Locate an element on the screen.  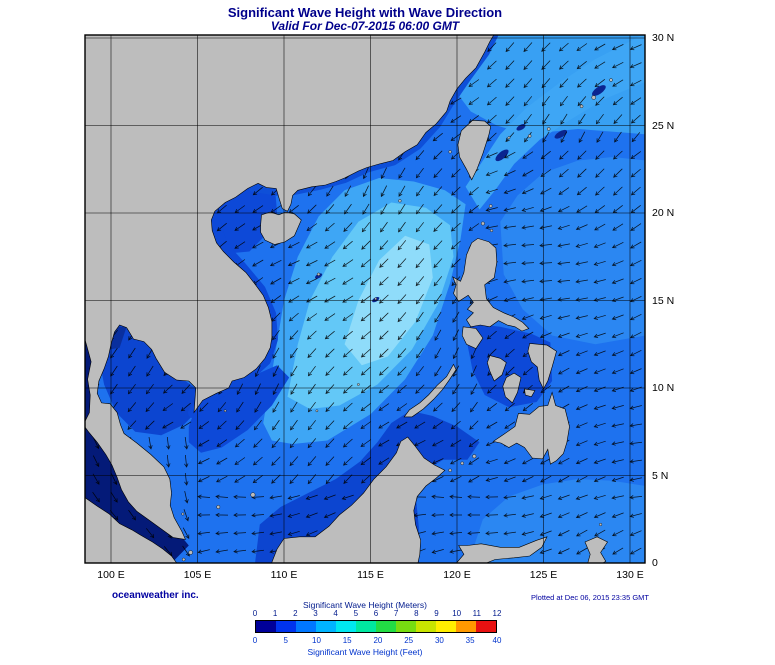
colorbar-meters-tick: 6 is located at coordinates (376, 613).